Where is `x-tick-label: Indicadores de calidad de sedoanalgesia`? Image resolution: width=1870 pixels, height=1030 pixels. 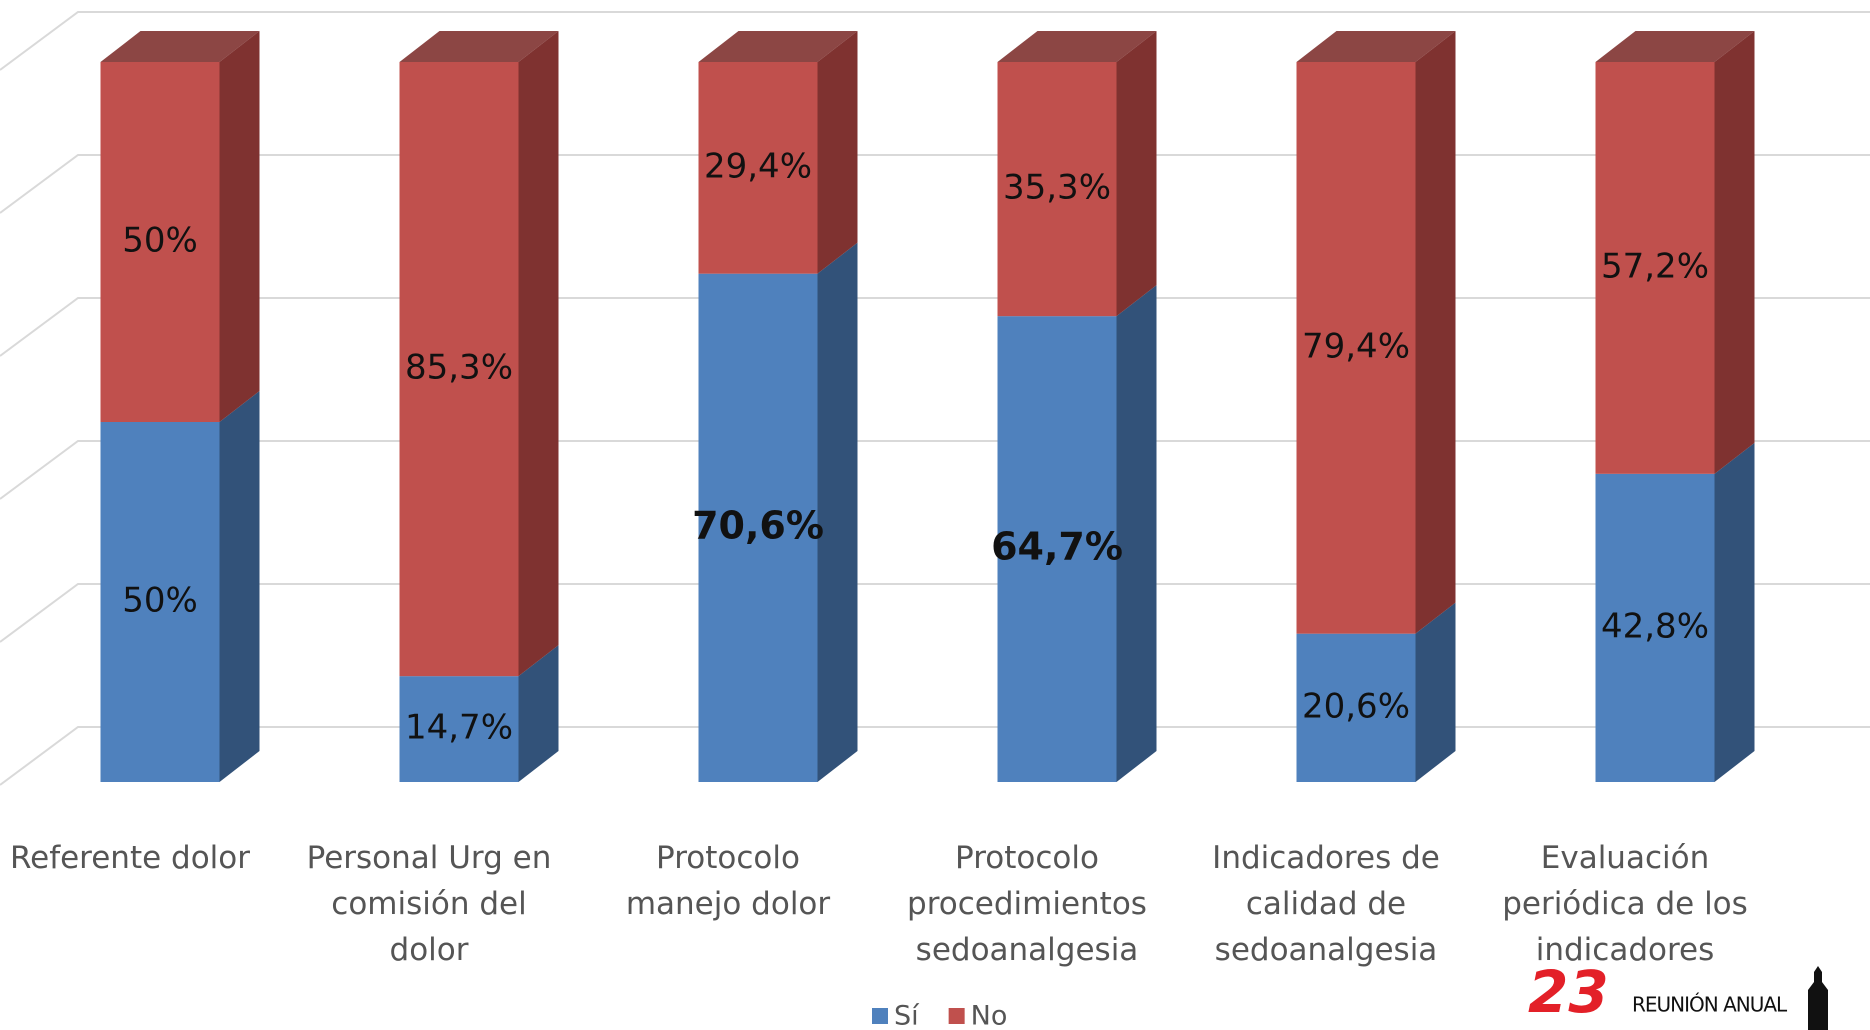
x-tick-label: Indicadores de calidad de sedoanalgesia is located at coordinates (1326, 904).